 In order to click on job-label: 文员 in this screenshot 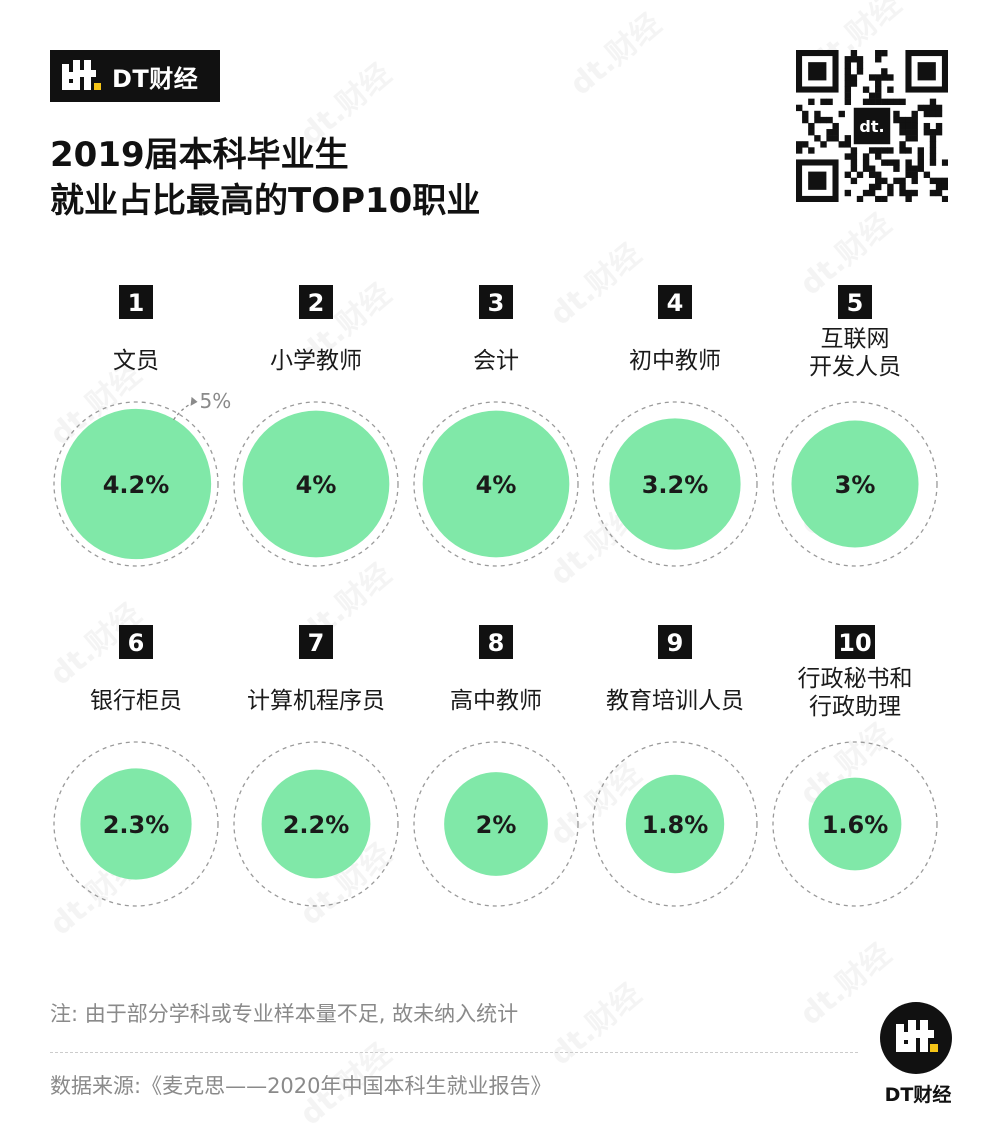, I will do `click(136, 361)`.